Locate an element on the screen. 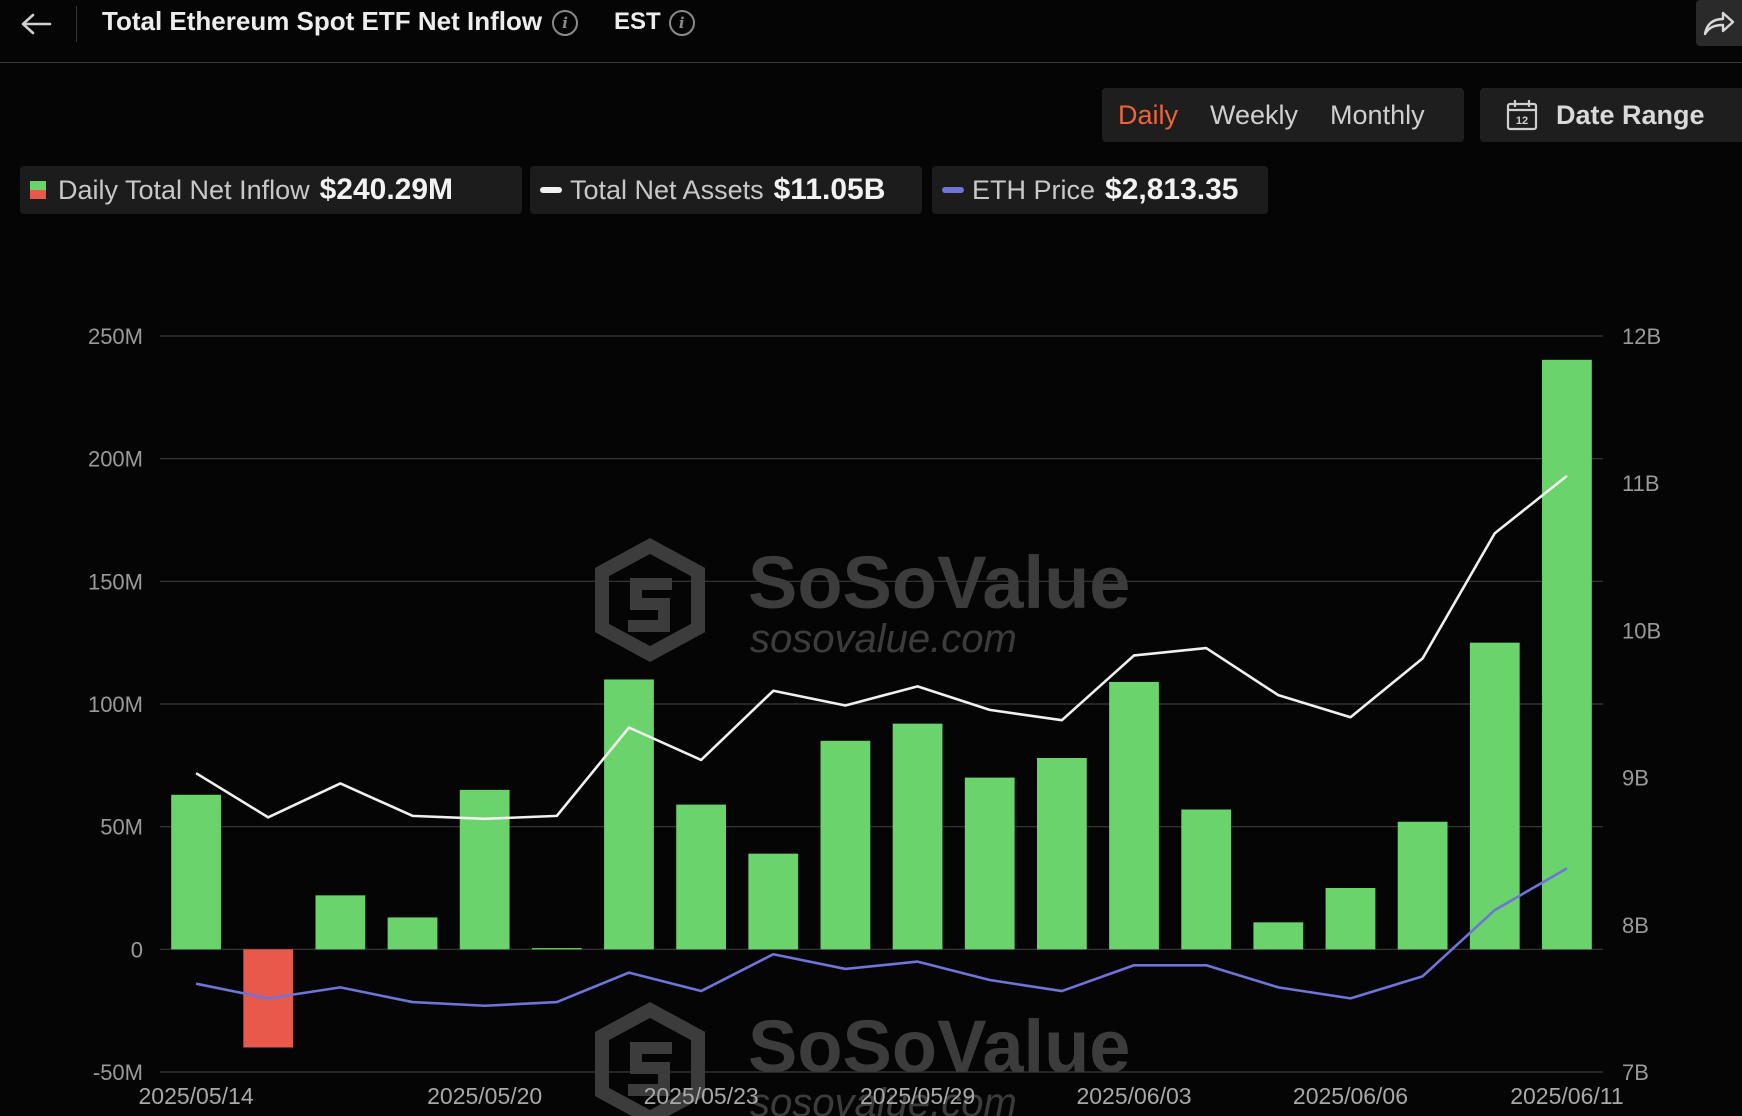 Image resolution: width=1742 pixels, height=1116 pixels. period-selector: Daily Weekly Monthly is located at coordinates (1283, 115).